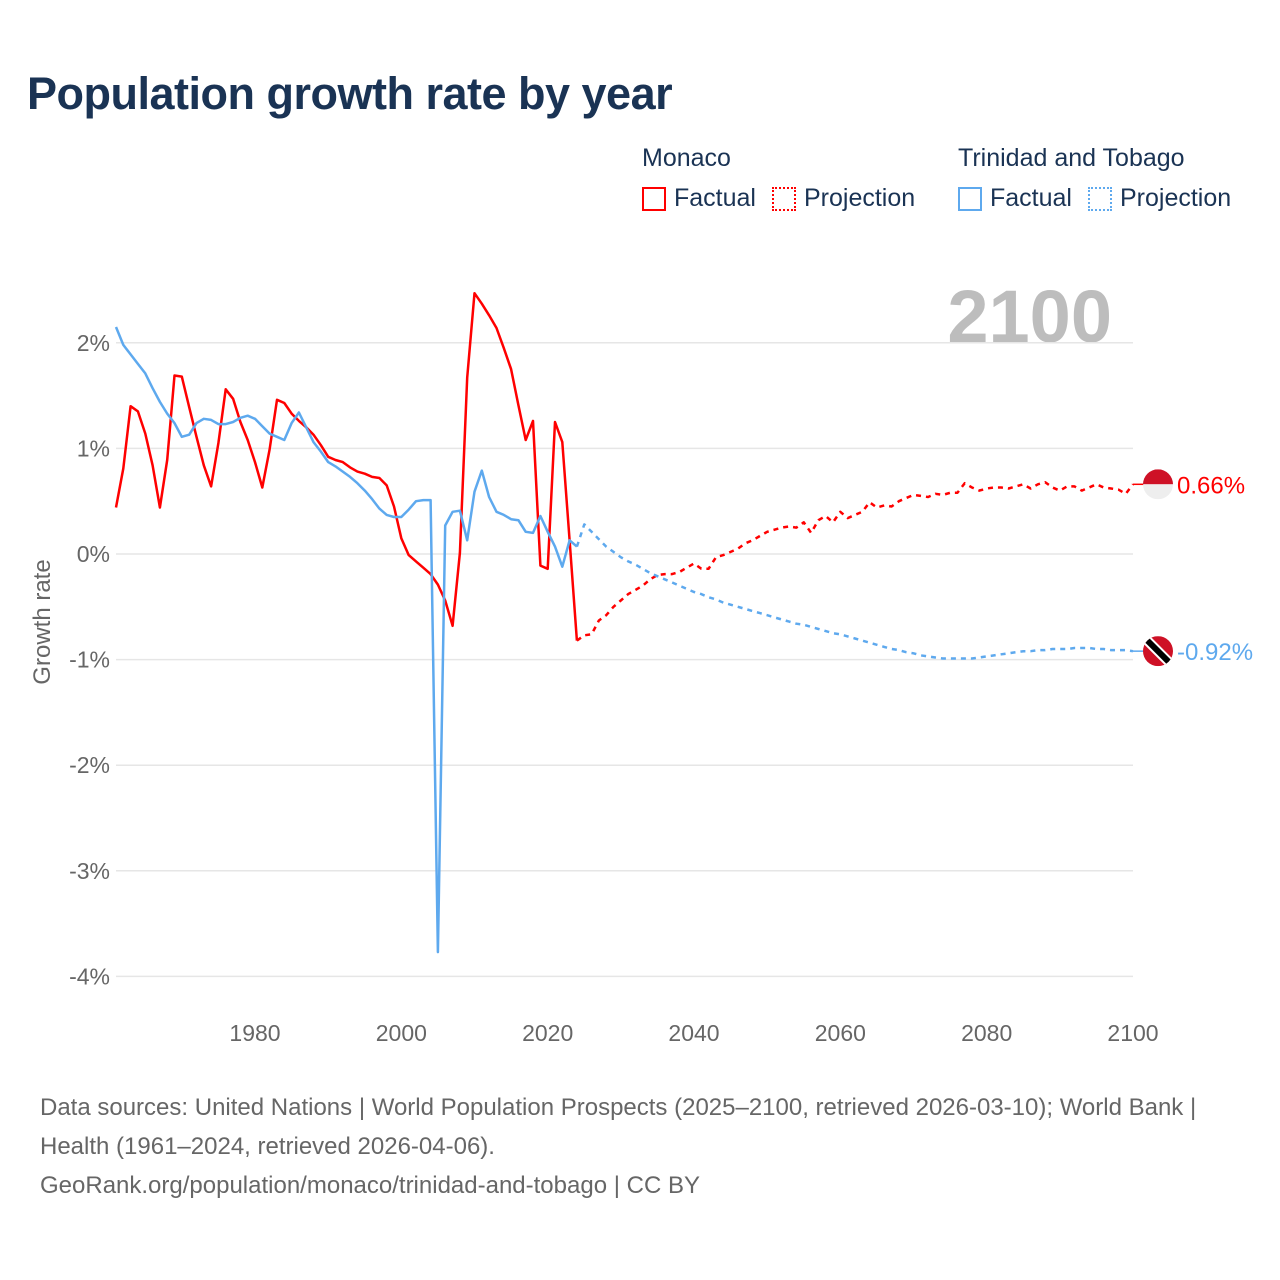 This screenshot has width=1280, height=1280. I want to click on legend-group-trinidad: Trinidad and Tobago Factual Projection, so click(1102, 178).